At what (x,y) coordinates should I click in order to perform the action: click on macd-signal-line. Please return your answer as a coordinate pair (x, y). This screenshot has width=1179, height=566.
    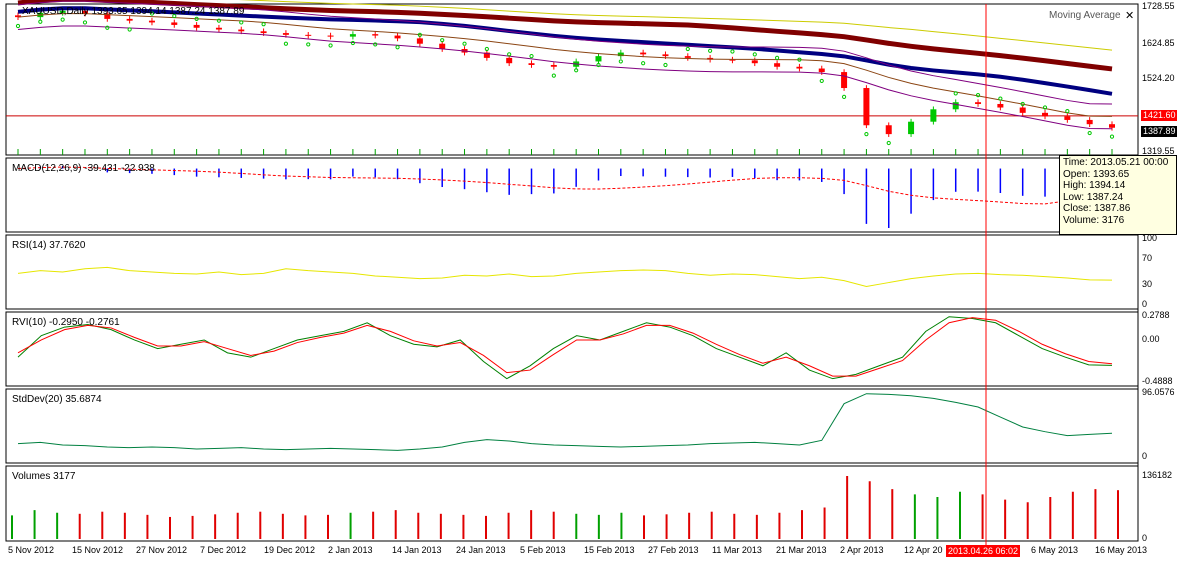
    Looking at the image, I should click on (565, 185).